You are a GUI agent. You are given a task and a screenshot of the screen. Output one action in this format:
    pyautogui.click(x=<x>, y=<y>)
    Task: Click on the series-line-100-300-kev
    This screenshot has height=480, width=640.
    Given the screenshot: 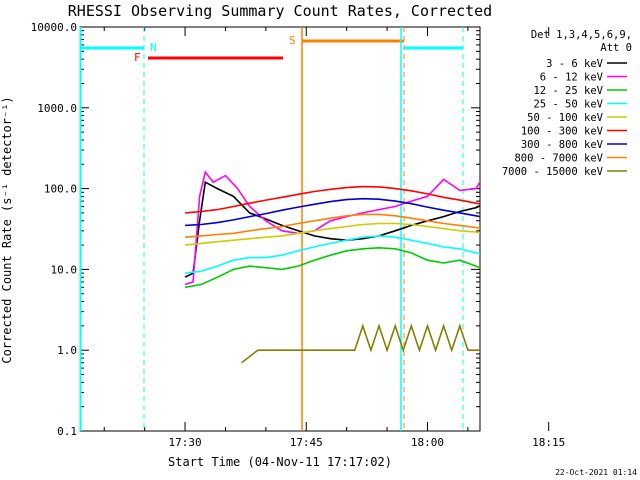 What is the action you would take?
    pyautogui.click(x=332, y=199)
    